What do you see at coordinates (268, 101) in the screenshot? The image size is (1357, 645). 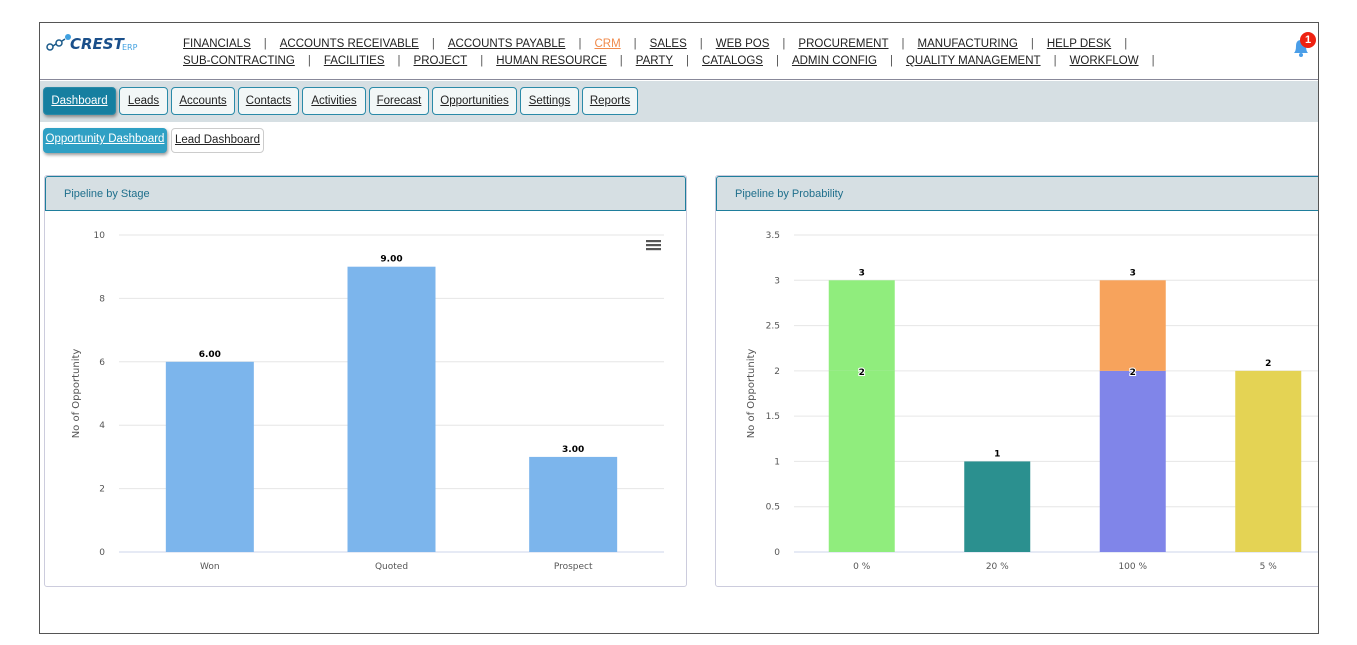 I see `tab-contacts: Contacts` at bounding box center [268, 101].